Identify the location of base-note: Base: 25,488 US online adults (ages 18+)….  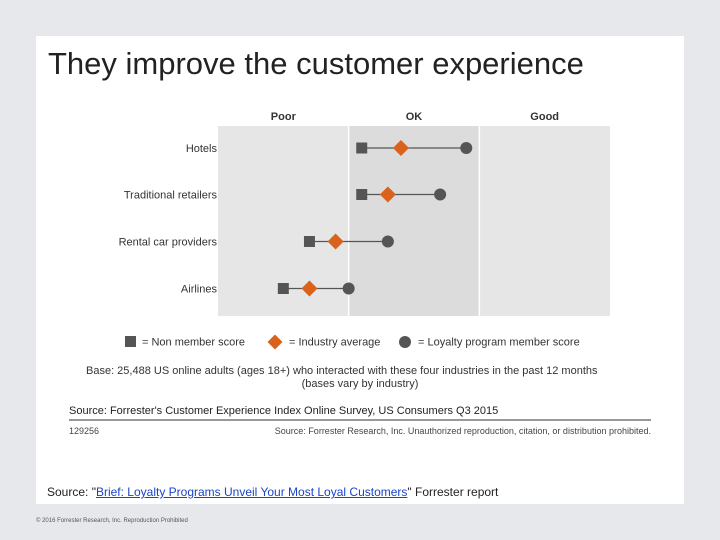
(342, 371).